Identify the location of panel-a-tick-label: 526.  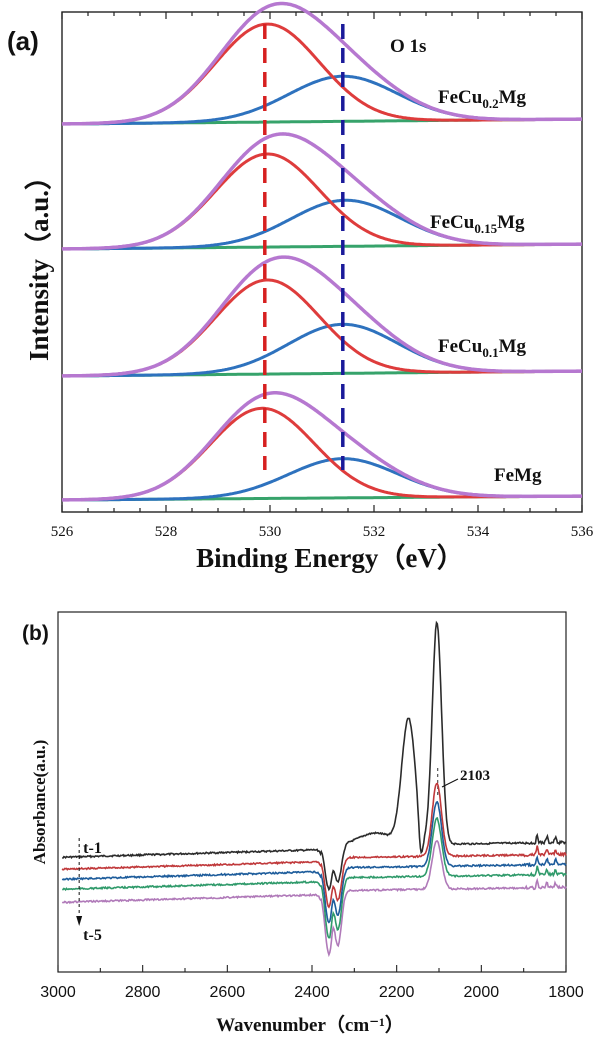
(62, 532).